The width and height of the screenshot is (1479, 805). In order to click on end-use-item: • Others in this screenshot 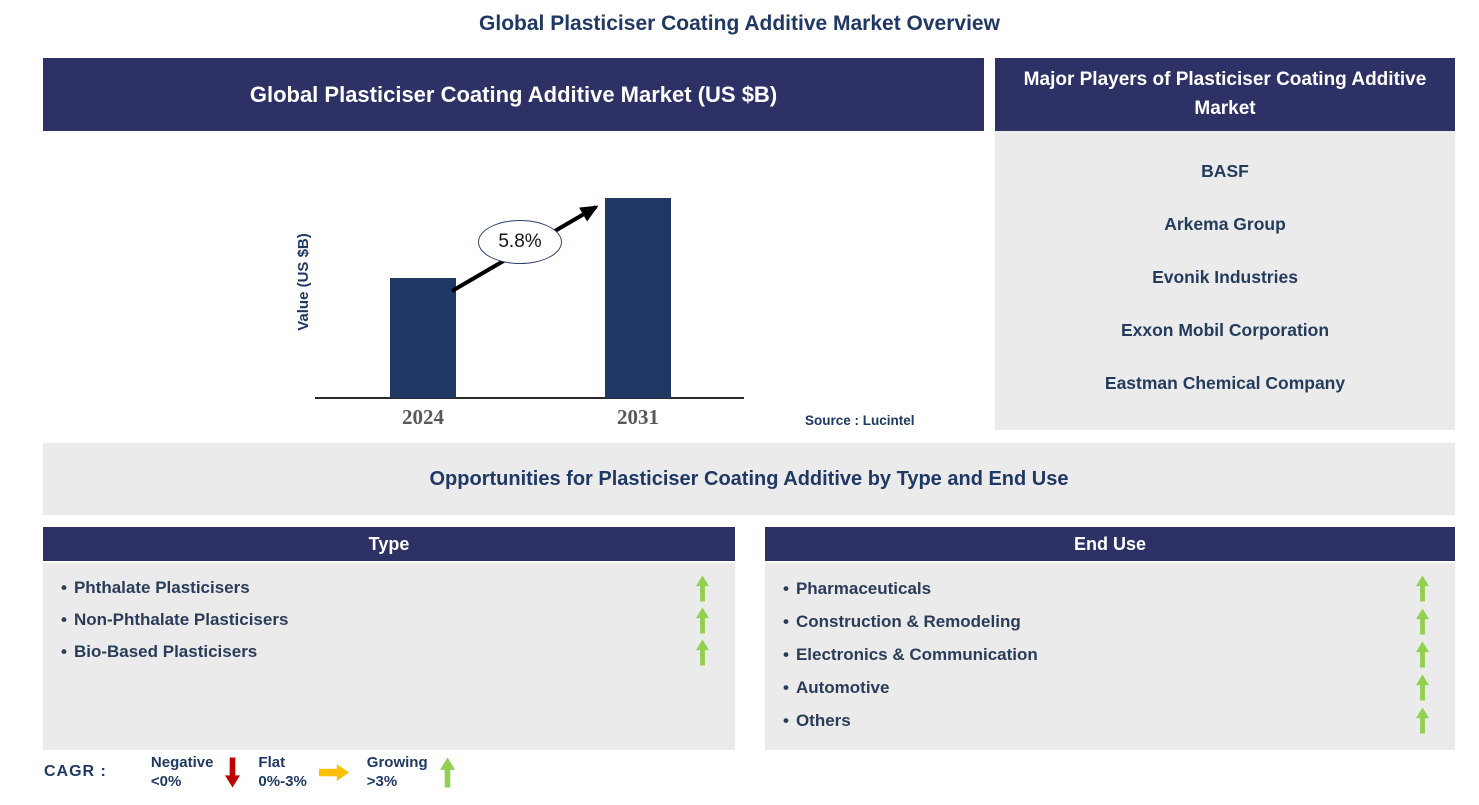, I will do `click(1110, 720)`.